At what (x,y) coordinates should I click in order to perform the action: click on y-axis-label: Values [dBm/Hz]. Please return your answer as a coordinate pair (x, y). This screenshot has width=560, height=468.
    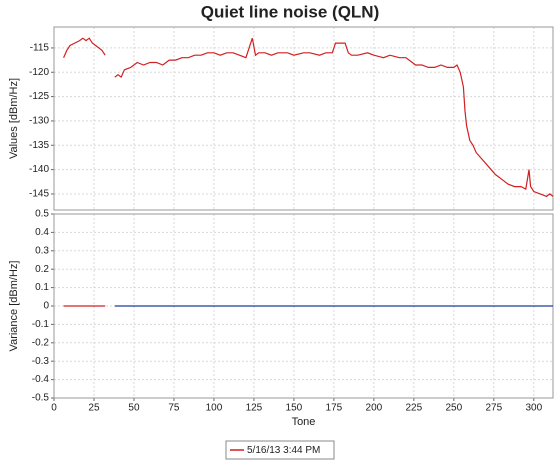
    Looking at the image, I should click on (14, 118).